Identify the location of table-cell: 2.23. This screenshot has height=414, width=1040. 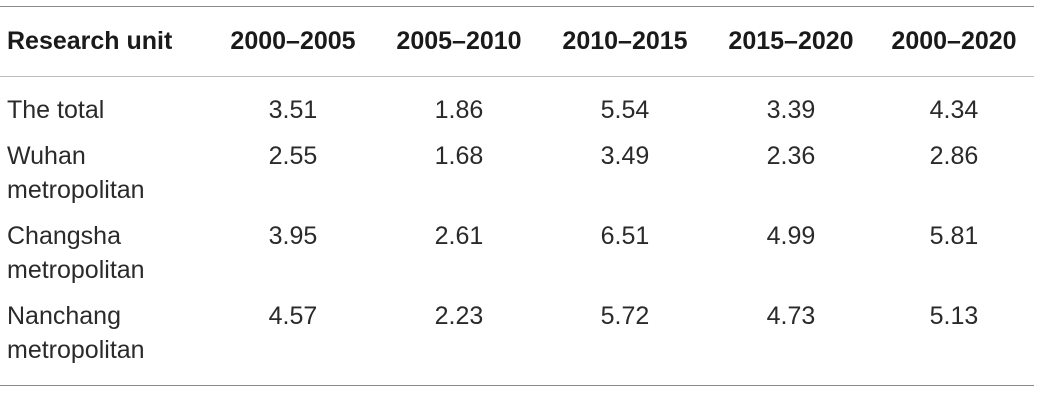
(459, 316).